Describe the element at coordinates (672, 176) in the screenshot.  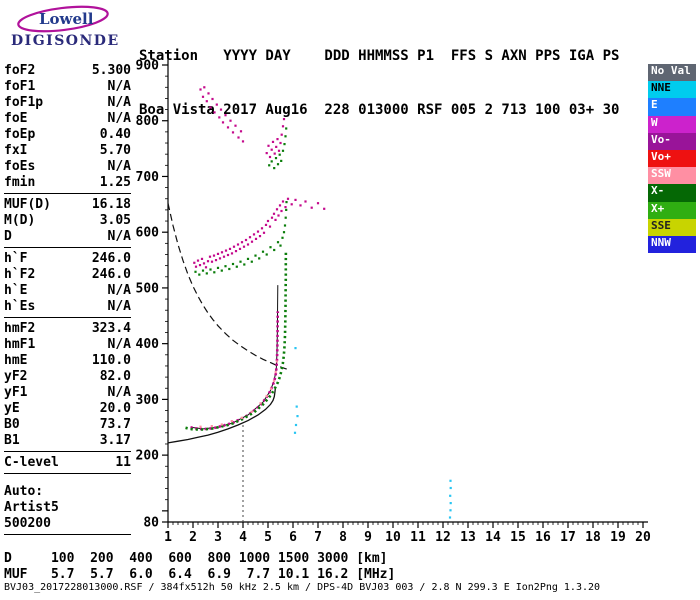
I see `legend-item-ssw: SSW` at that location.